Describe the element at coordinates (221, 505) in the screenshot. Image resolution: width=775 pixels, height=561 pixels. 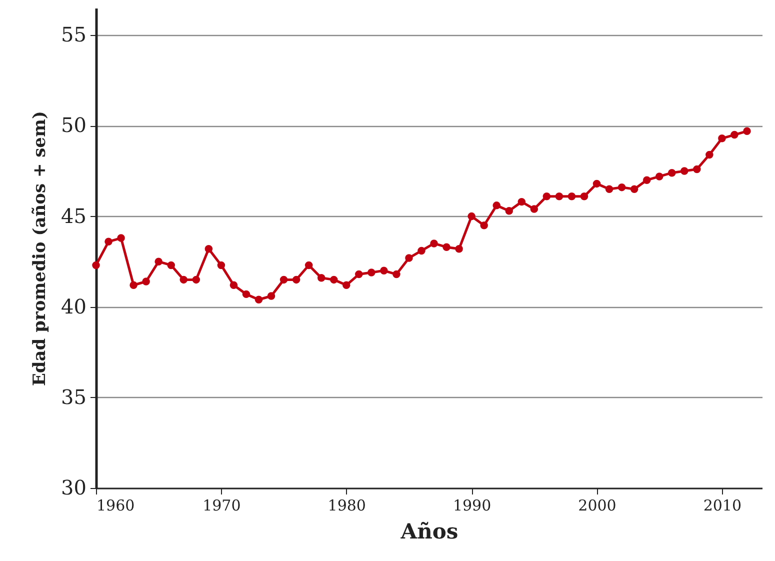
I see `x-tick-label: 1970` at that location.